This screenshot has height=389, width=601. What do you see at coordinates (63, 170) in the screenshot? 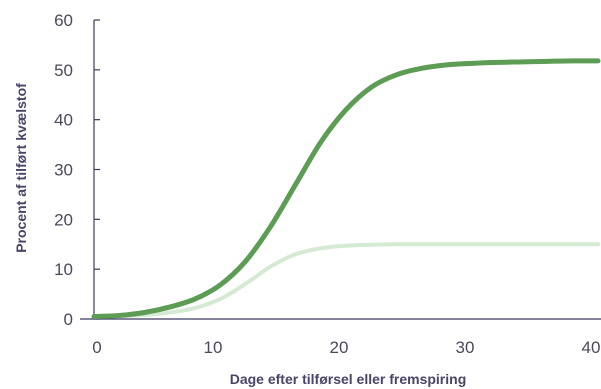
I see `y-tick-label-30: 30` at bounding box center [63, 170].